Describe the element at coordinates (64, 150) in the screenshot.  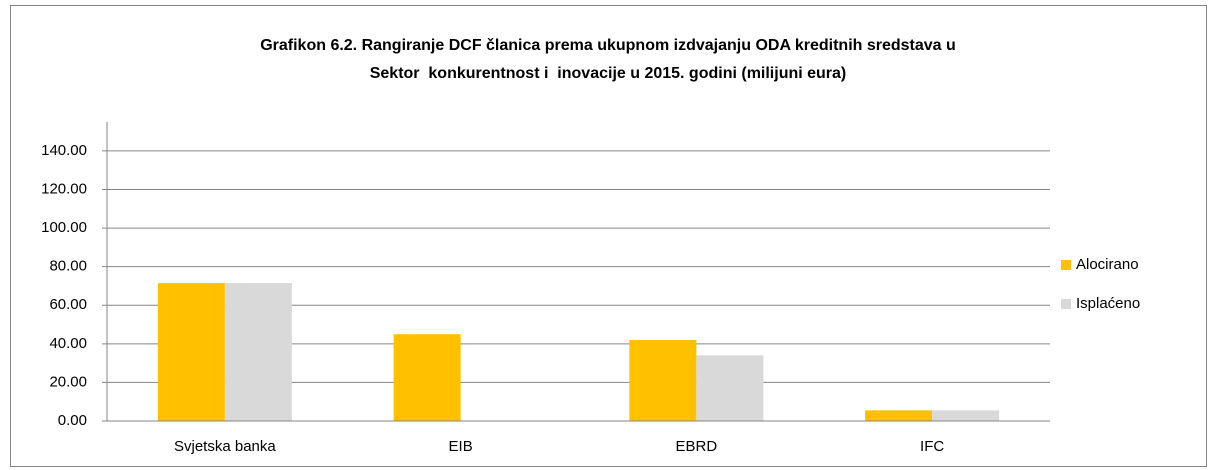
I see `y-tick-label: 140.00` at that location.